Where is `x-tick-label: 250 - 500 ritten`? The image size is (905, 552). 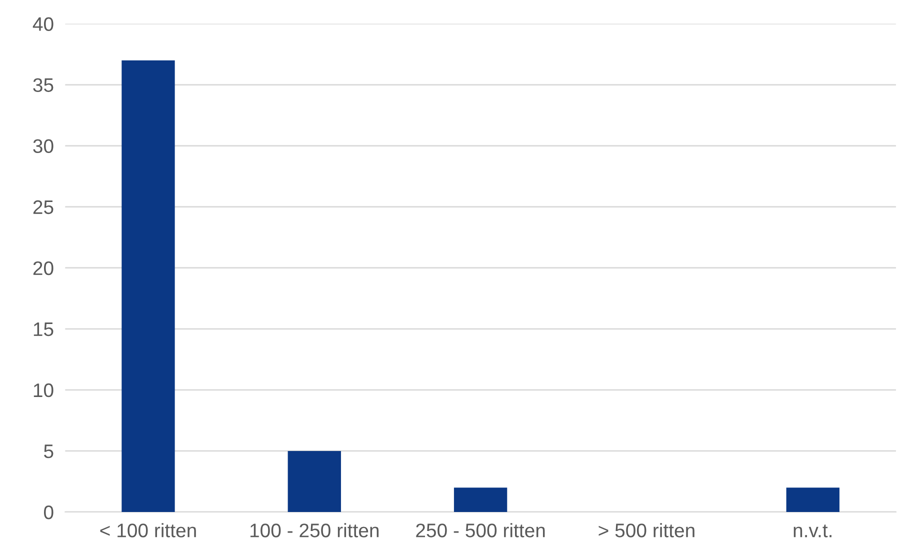 x-tick-label: 250 - 500 ritten is located at coordinates (480, 530).